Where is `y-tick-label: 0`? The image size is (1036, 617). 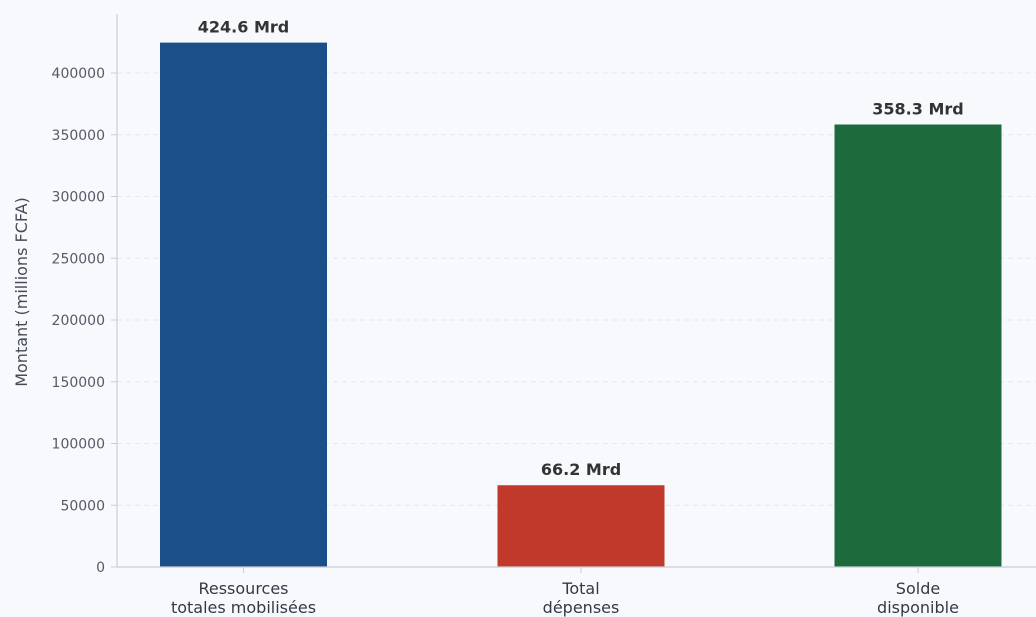
y-tick-label: 0 is located at coordinates (100, 568).